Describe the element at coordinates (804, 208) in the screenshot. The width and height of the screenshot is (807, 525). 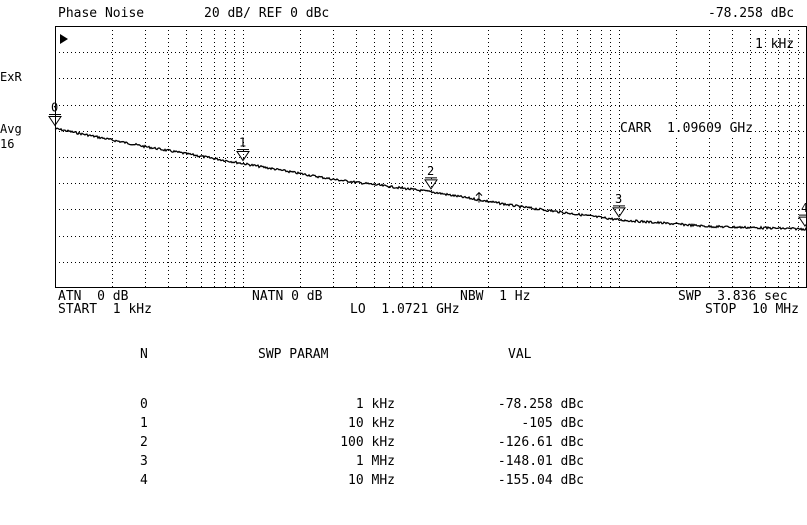
I see `marker-4-label: 4` at that location.